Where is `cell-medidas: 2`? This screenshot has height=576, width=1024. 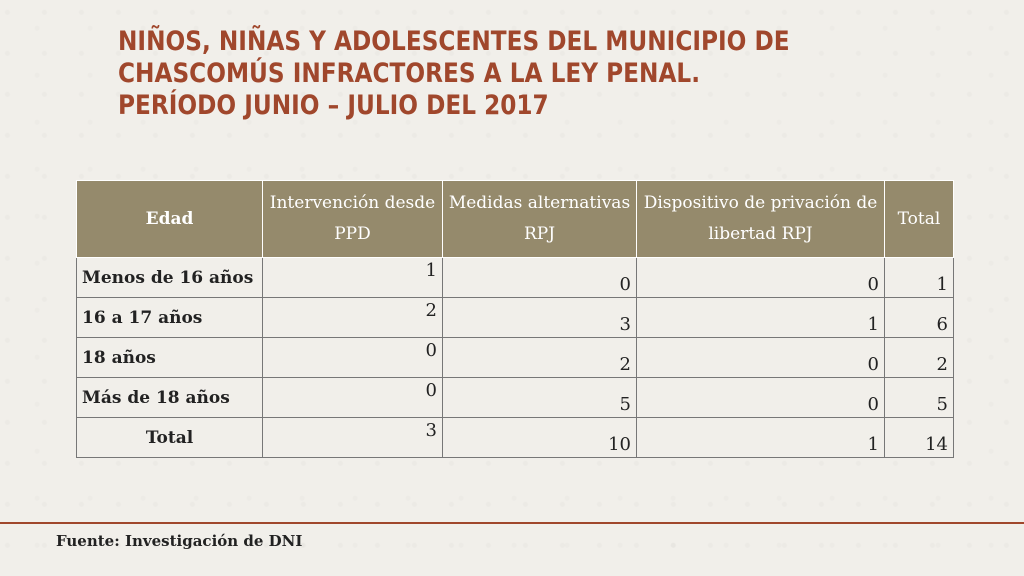
cell-medidas: 2 is located at coordinates (539, 357).